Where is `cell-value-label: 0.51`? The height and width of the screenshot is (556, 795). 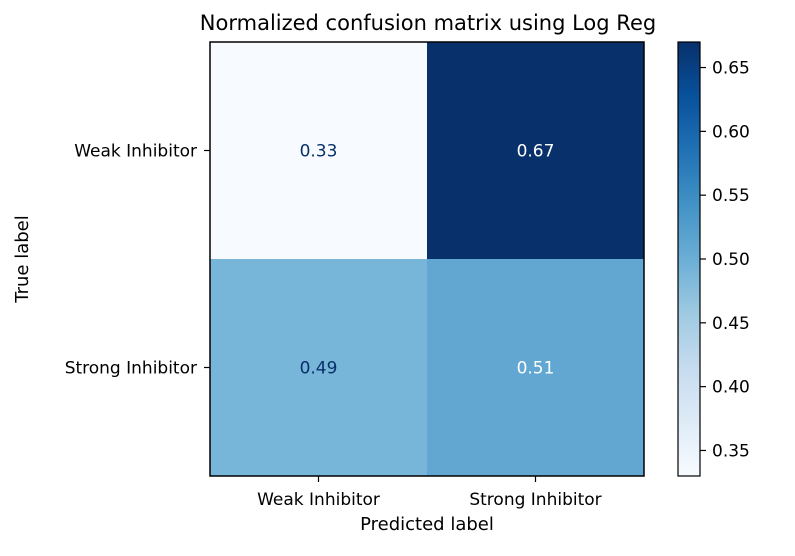 cell-value-label: 0.51 is located at coordinates (536, 369).